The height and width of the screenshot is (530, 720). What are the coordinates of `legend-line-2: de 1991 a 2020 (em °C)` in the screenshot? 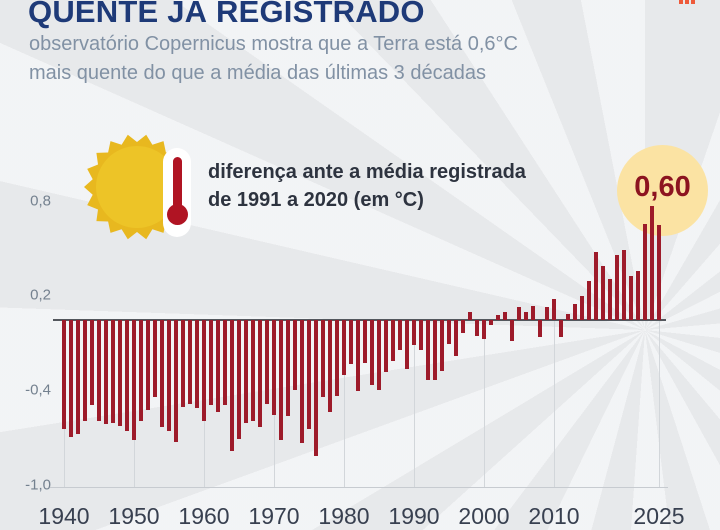 It's located at (316, 200).